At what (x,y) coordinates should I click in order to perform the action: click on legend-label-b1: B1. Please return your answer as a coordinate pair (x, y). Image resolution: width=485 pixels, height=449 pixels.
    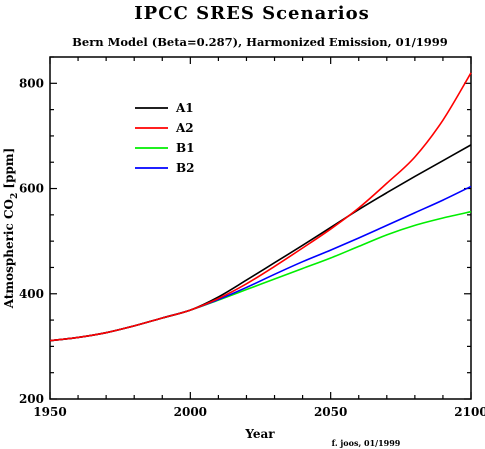
    Looking at the image, I should click on (185, 148).